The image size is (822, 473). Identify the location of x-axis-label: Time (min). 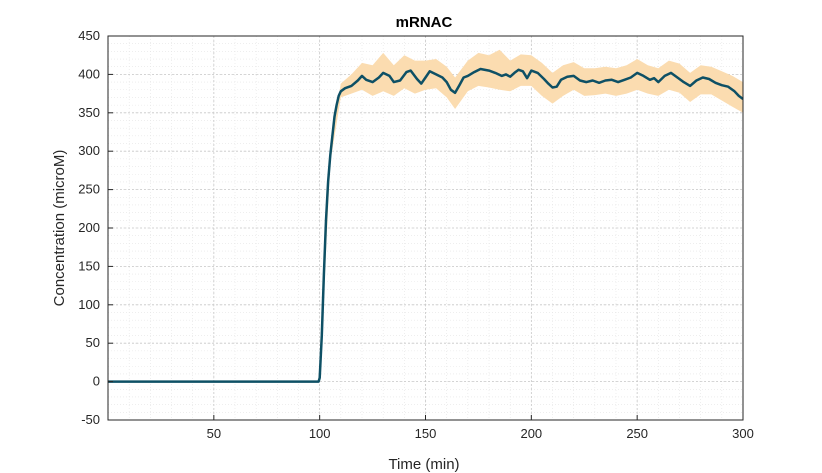
(423, 464).